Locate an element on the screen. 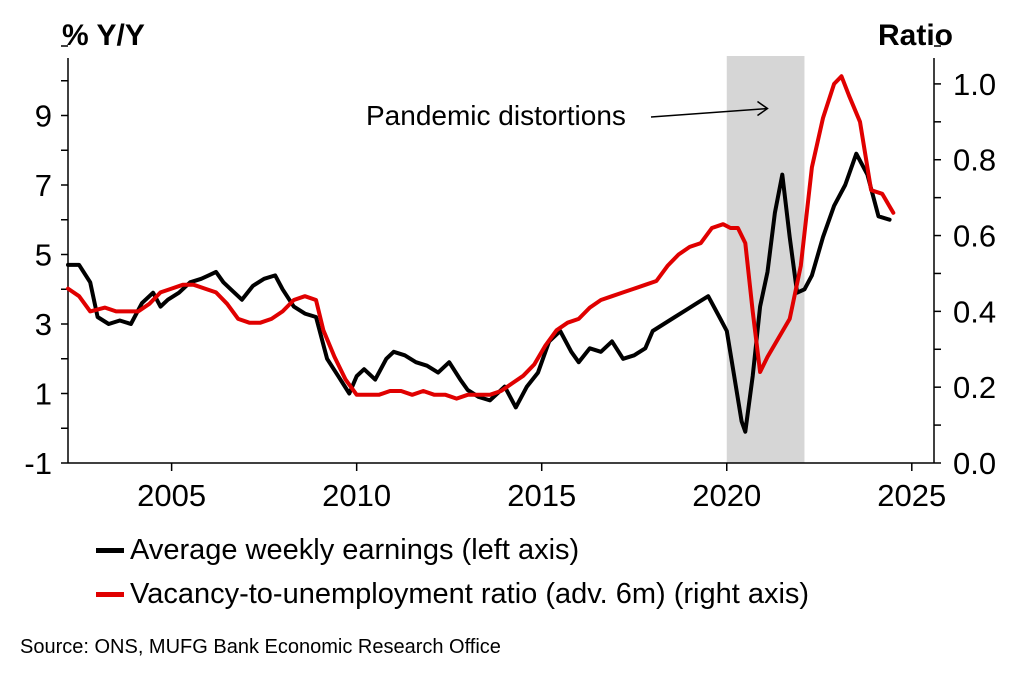  left-tick-label: 7 is located at coordinates (43, 185).